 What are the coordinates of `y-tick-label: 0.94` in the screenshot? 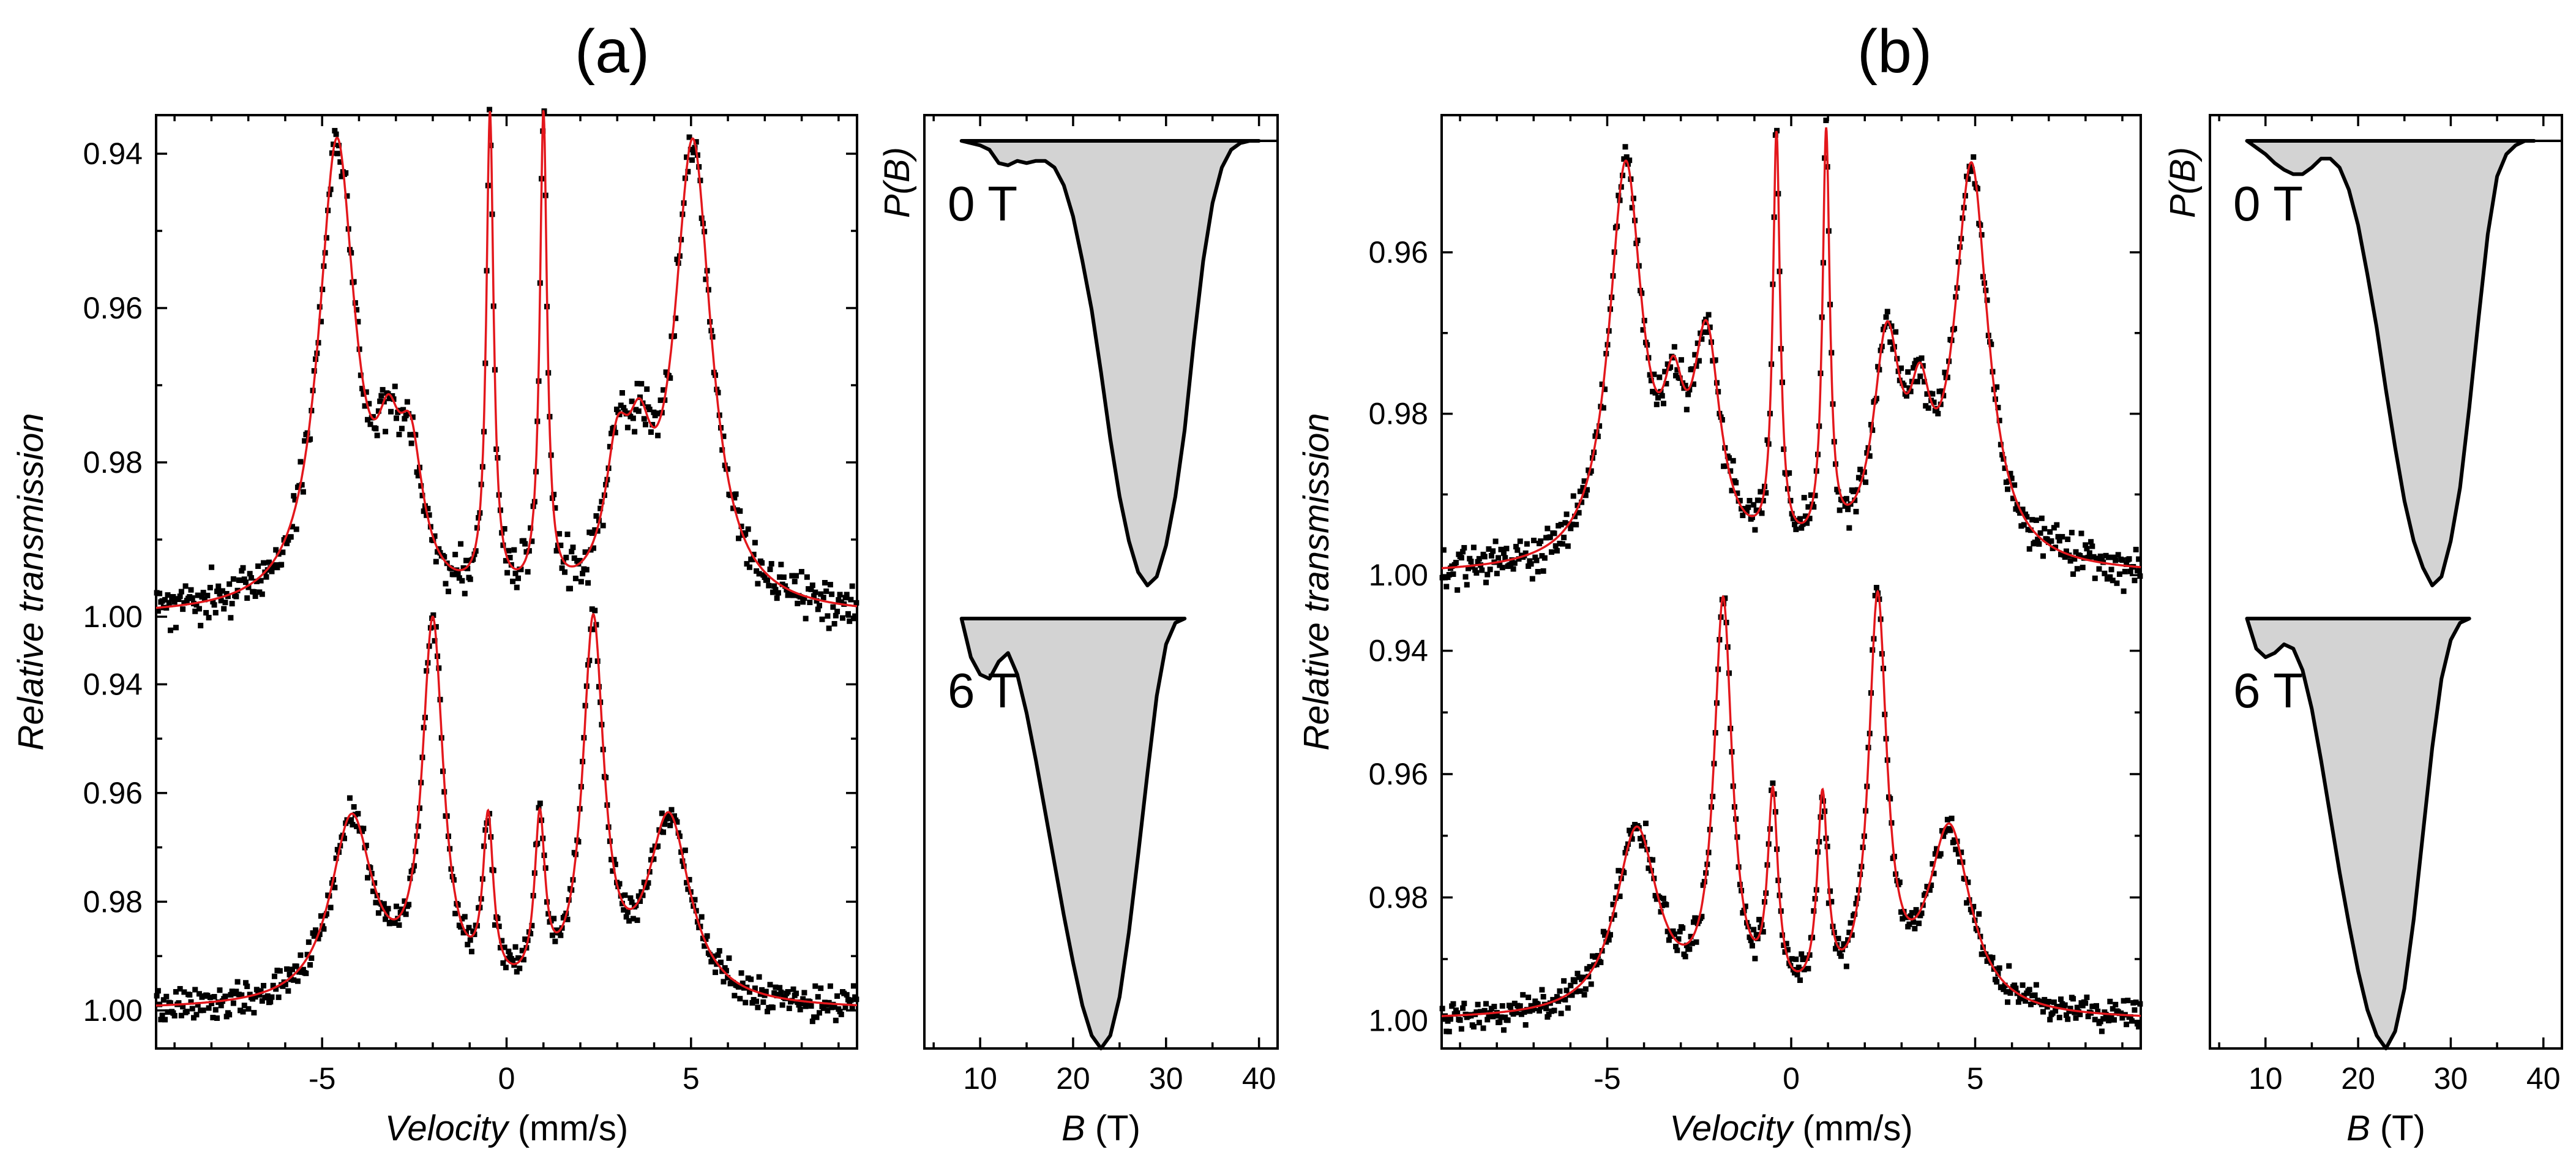 It's located at (113, 154).